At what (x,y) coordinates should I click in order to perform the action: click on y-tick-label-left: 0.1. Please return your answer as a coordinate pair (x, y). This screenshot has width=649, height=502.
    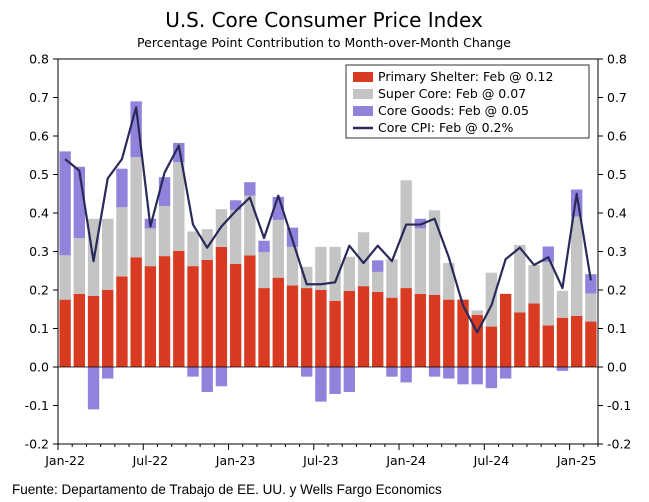
    Looking at the image, I should click on (39, 328).